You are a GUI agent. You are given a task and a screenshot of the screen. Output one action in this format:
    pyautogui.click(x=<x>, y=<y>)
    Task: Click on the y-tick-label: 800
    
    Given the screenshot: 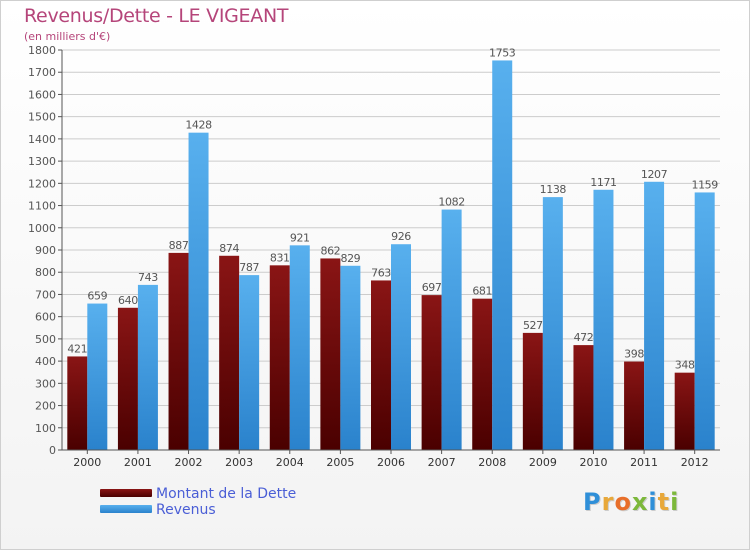 What is the action you would take?
    pyautogui.click(x=45, y=272)
    